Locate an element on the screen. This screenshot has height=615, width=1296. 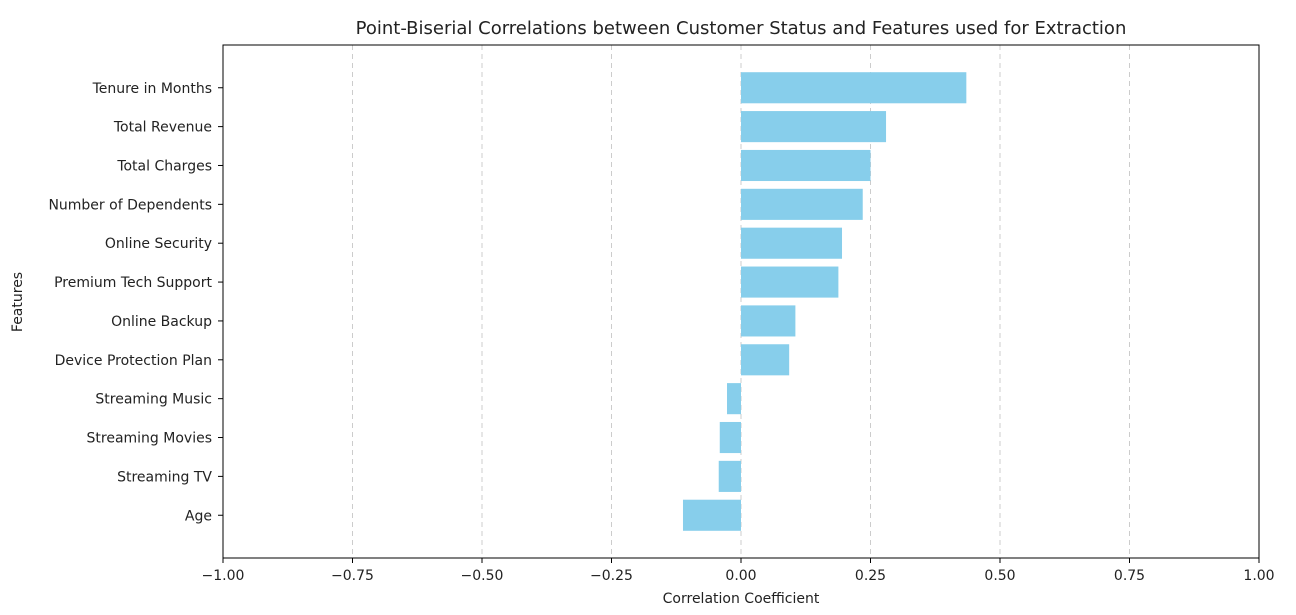
x-axis-label: Correlation Coefficient is located at coordinates (741, 599).